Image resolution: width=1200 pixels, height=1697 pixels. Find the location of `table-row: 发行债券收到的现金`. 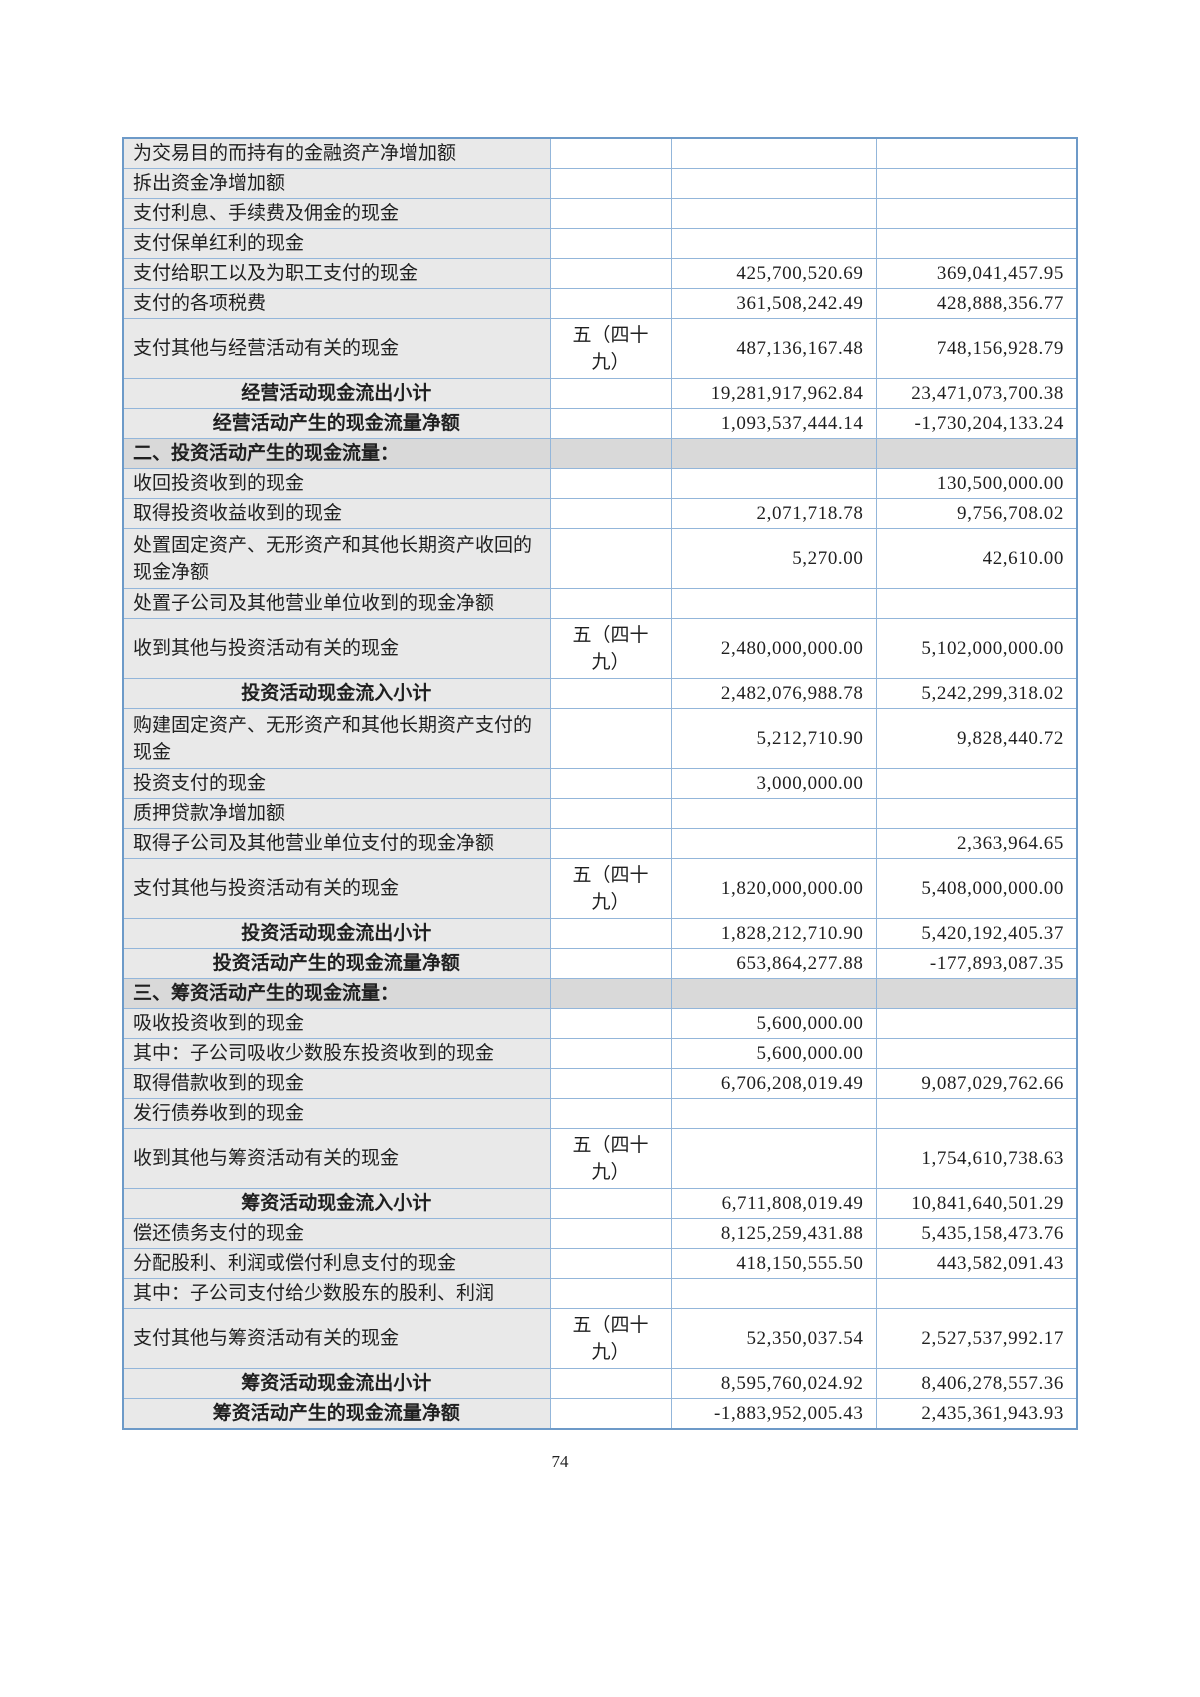

table-row: 发行债券收到的现金 is located at coordinates (600, 1113).